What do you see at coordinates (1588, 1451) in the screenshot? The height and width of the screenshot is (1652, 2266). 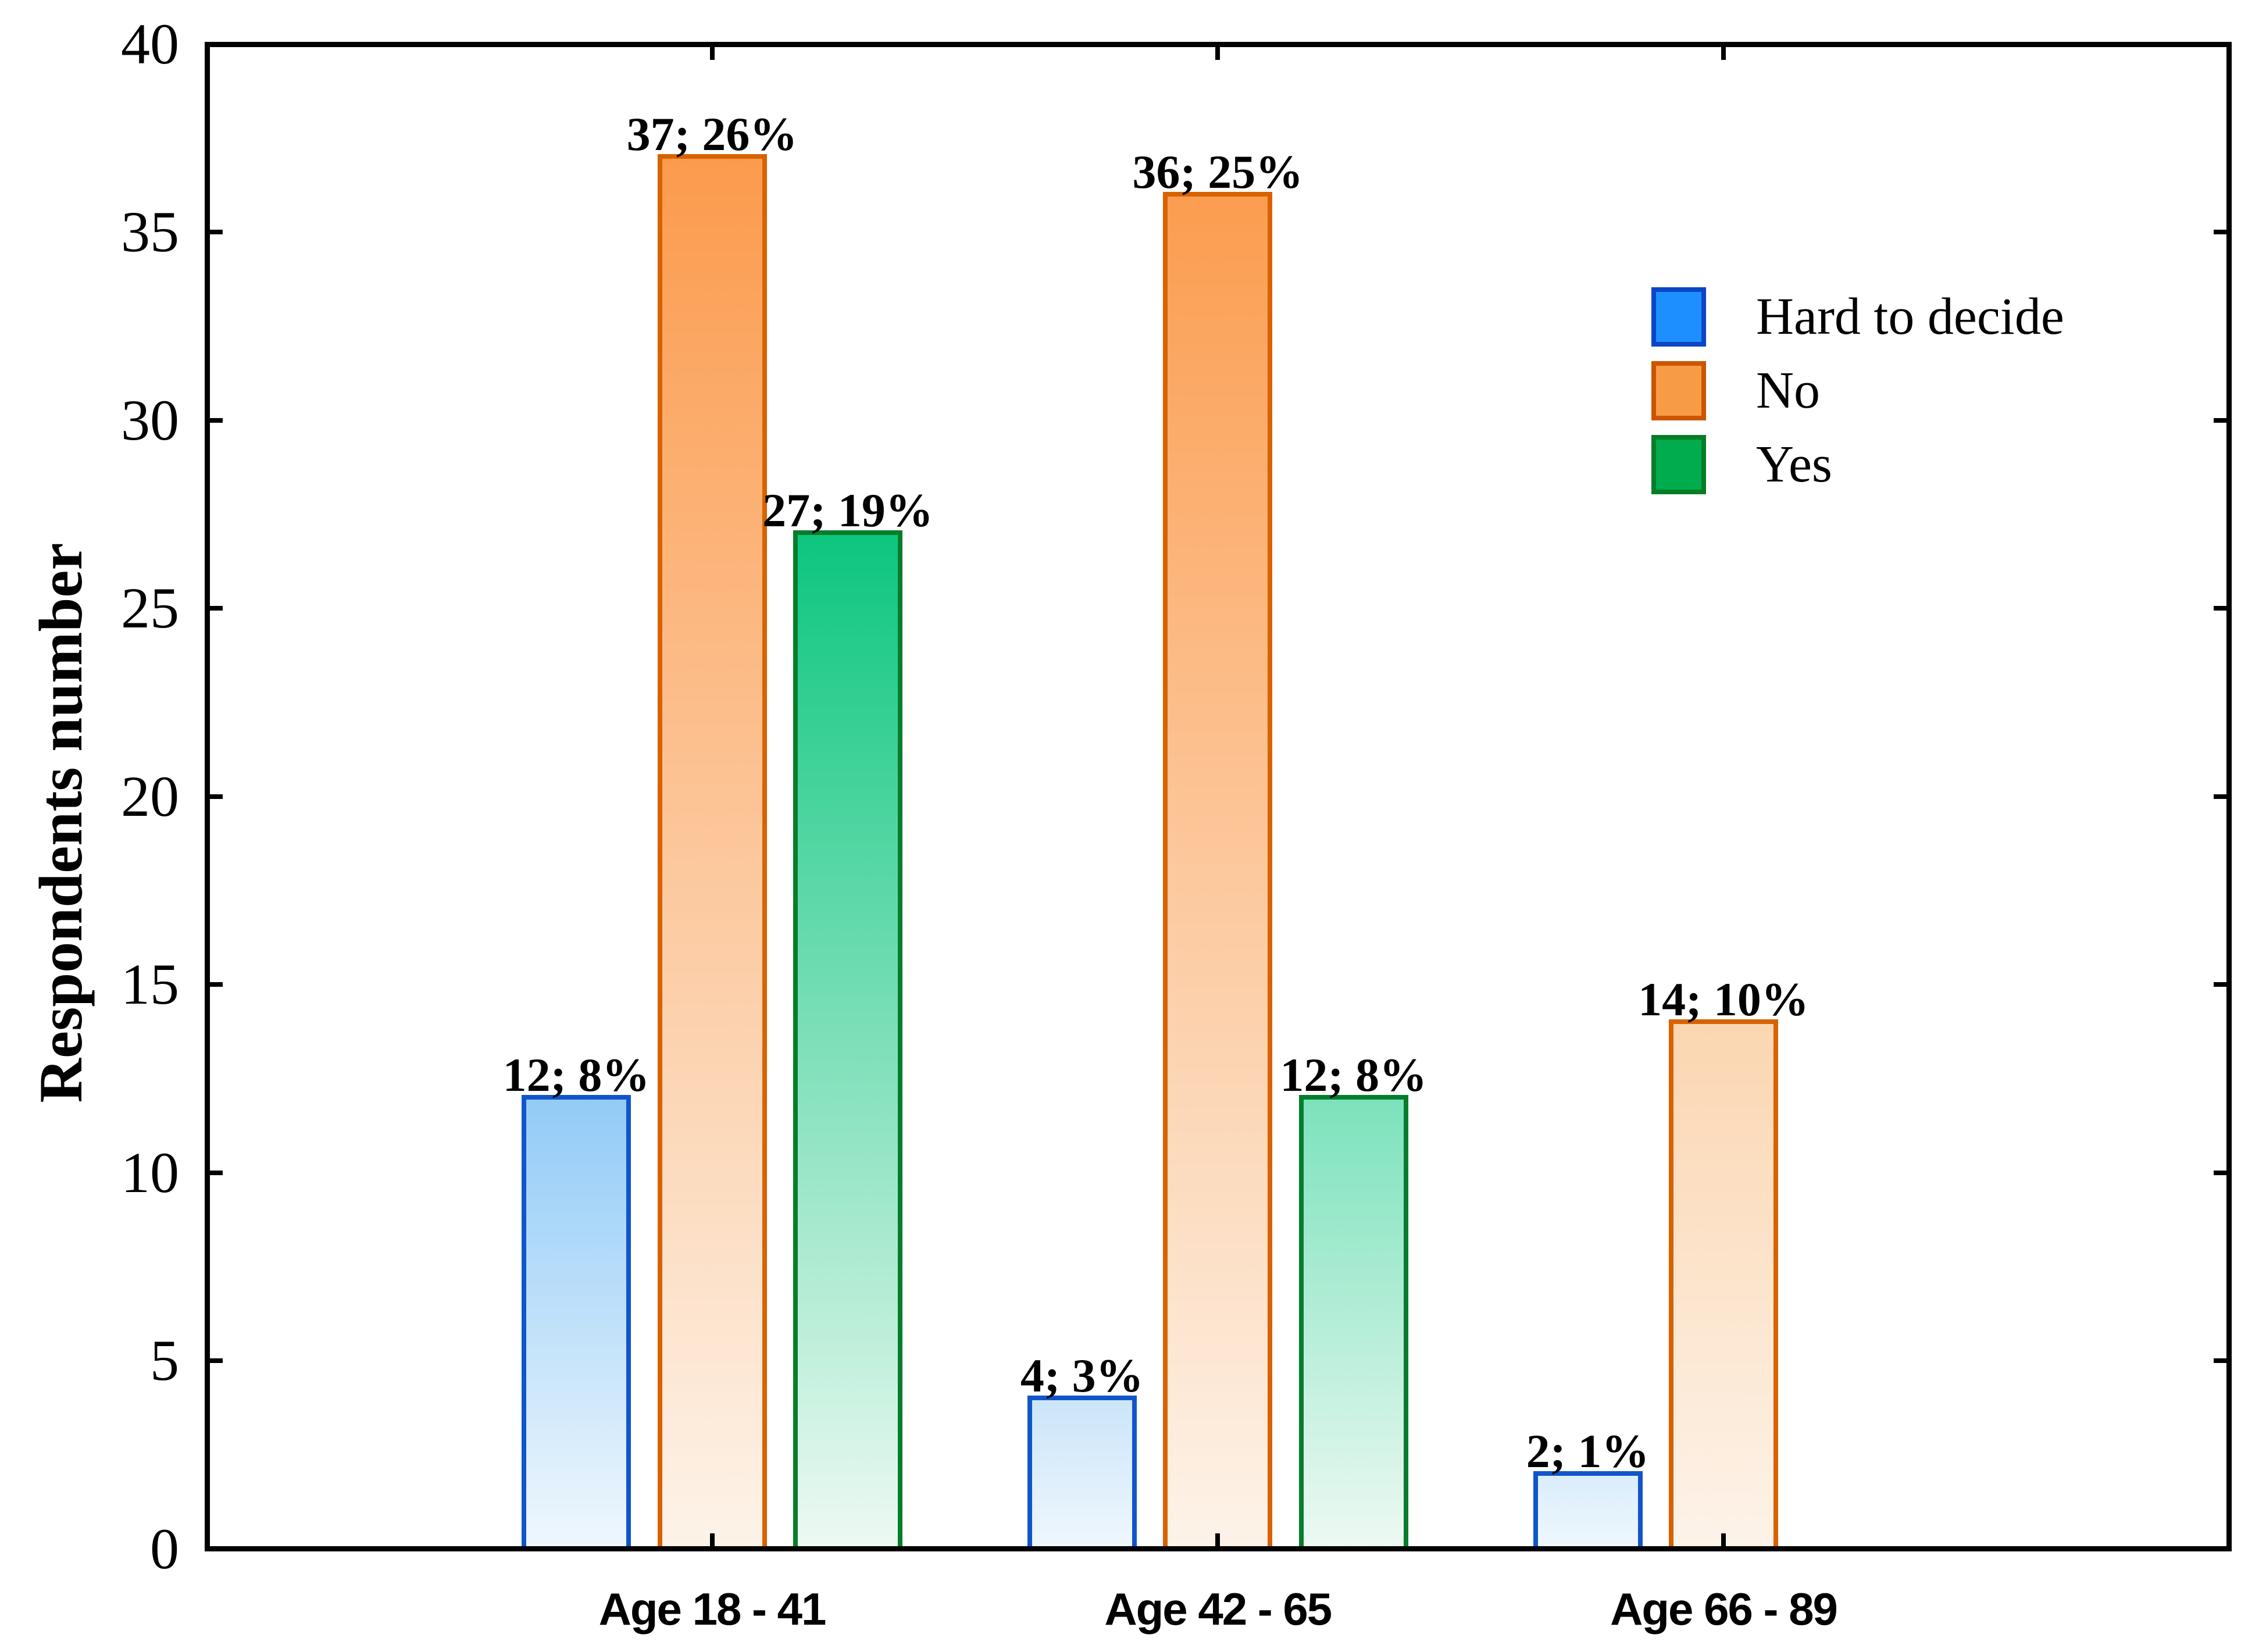 I see `data-label: 2; 1%` at bounding box center [1588, 1451].